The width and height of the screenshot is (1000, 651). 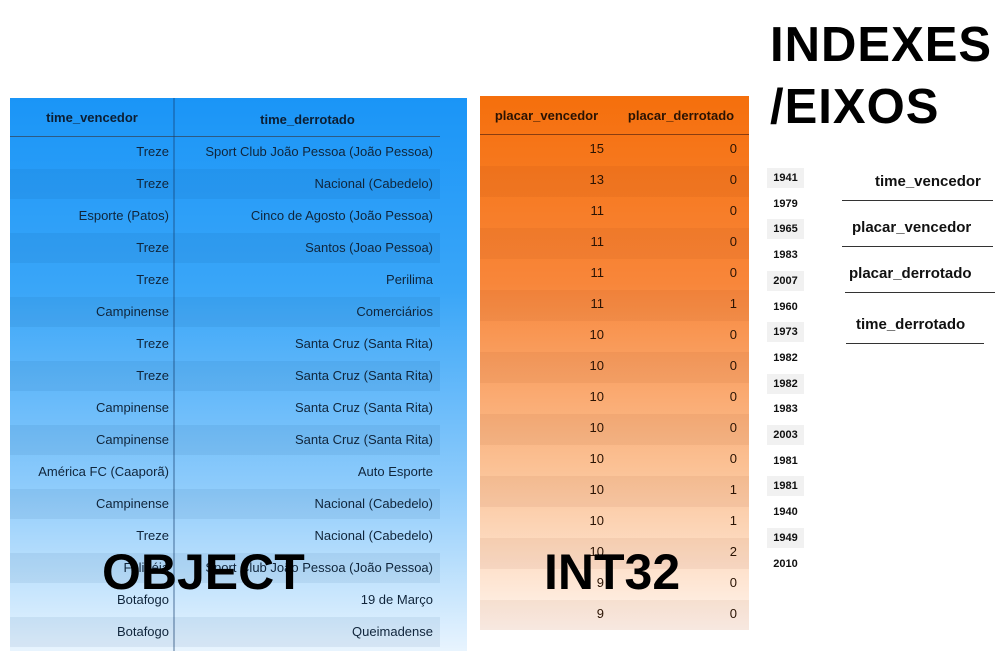 What do you see at coordinates (369, 247) in the screenshot?
I see `cell-time-derrotado: Santos (Joao Pessoa)` at bounding box center [369, 247].